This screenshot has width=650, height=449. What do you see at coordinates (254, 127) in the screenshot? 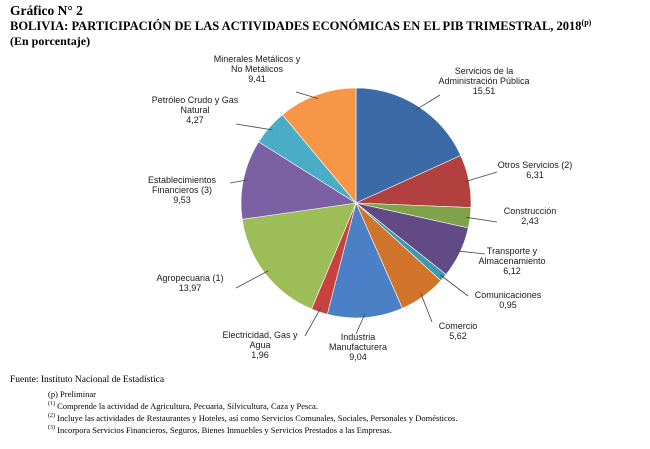
I see `leader-line-petroleo-crudo-y-gas-natural` at bounding box center [254, 127].